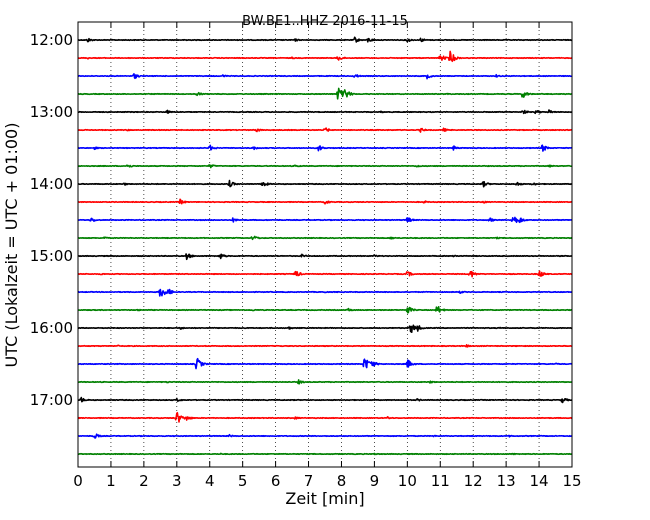 Image resolution: width=650 pixels, height=520 pixels. What do you see at coordinates (276, 481) in the screenshot?
I see `x-tick-label: 6` at bounding box center [276, 481].